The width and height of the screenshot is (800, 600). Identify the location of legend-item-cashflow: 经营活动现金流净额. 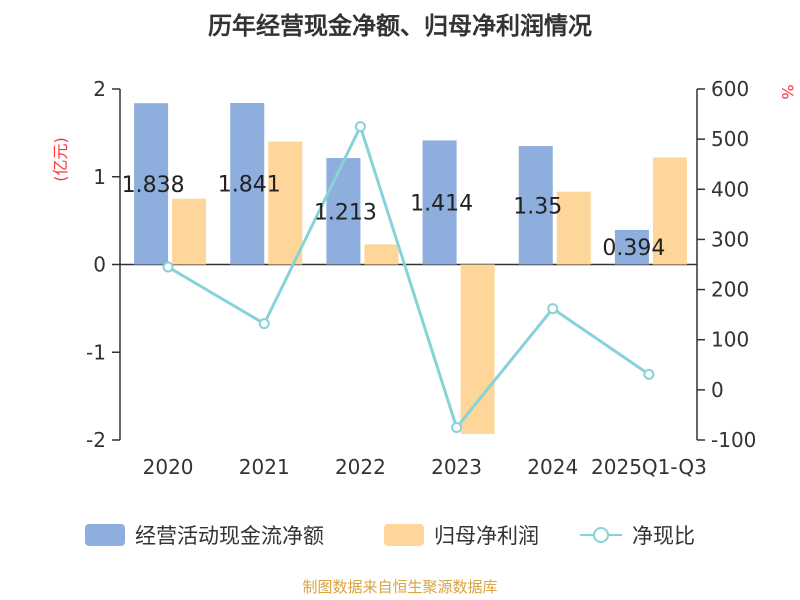
(204, 535).